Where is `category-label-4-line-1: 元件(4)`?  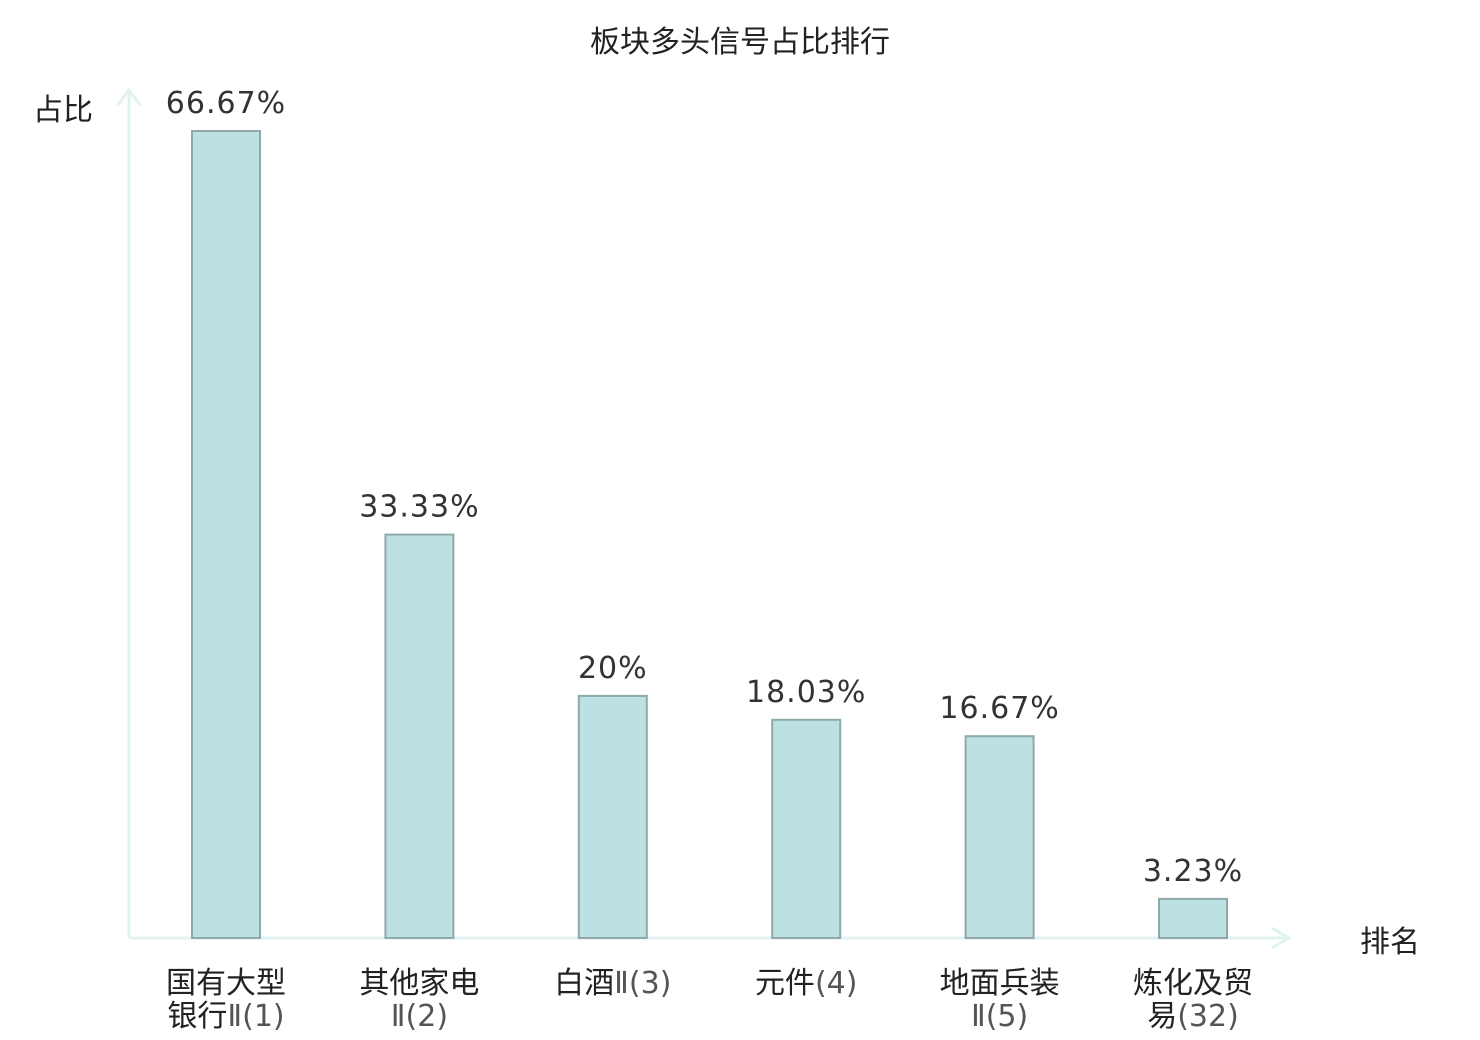 category-label-4-line-1: 元件(4) is located at coordinates (806, 983).